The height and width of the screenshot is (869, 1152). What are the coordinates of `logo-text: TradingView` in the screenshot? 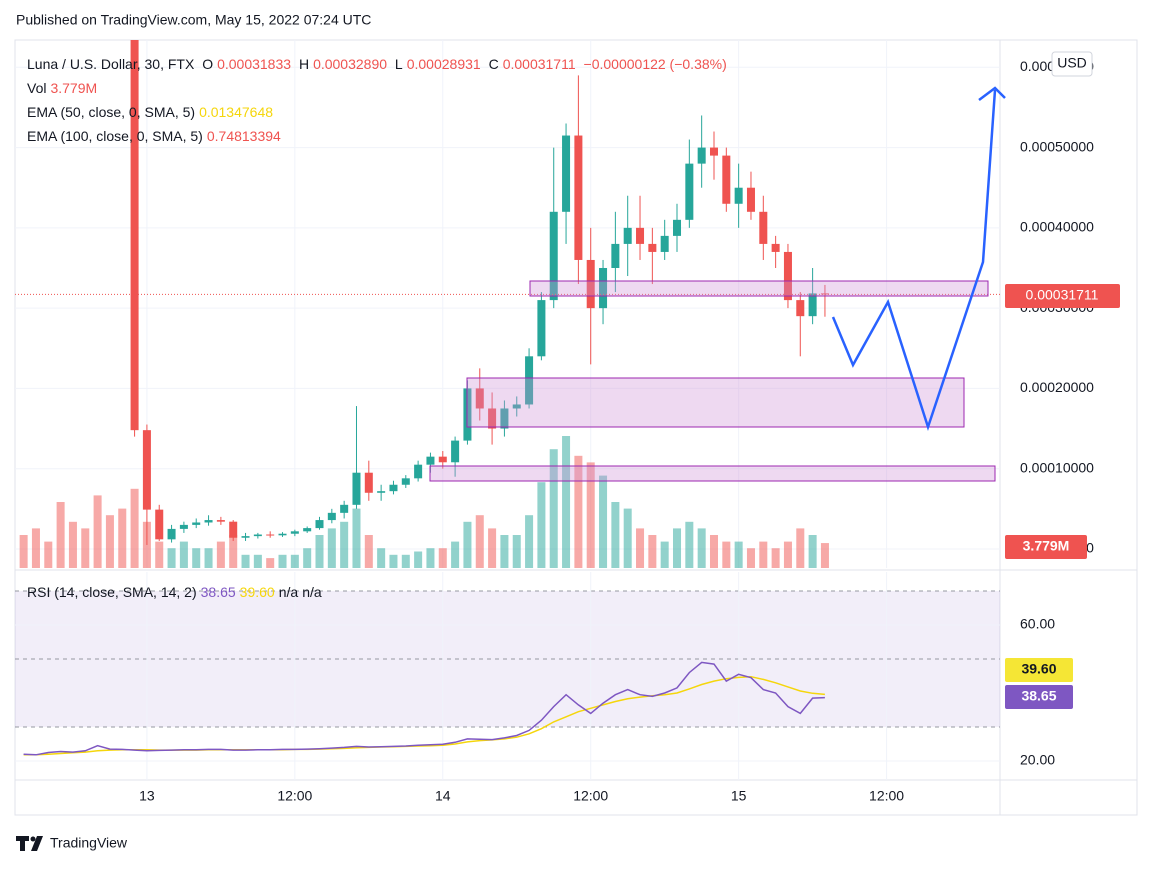 It's located at (89, 843).